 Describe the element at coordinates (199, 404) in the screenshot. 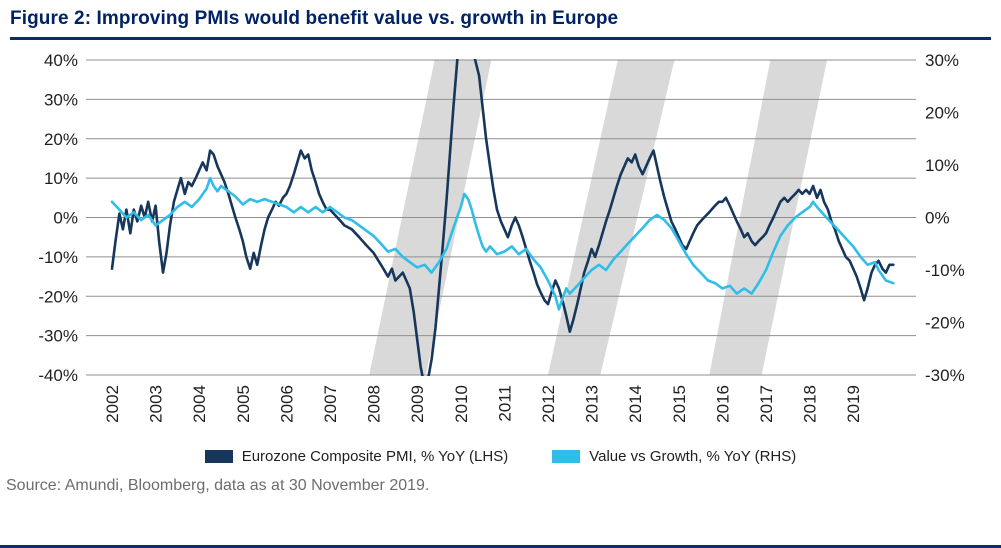

I see `svg-text: 2004` at that location.